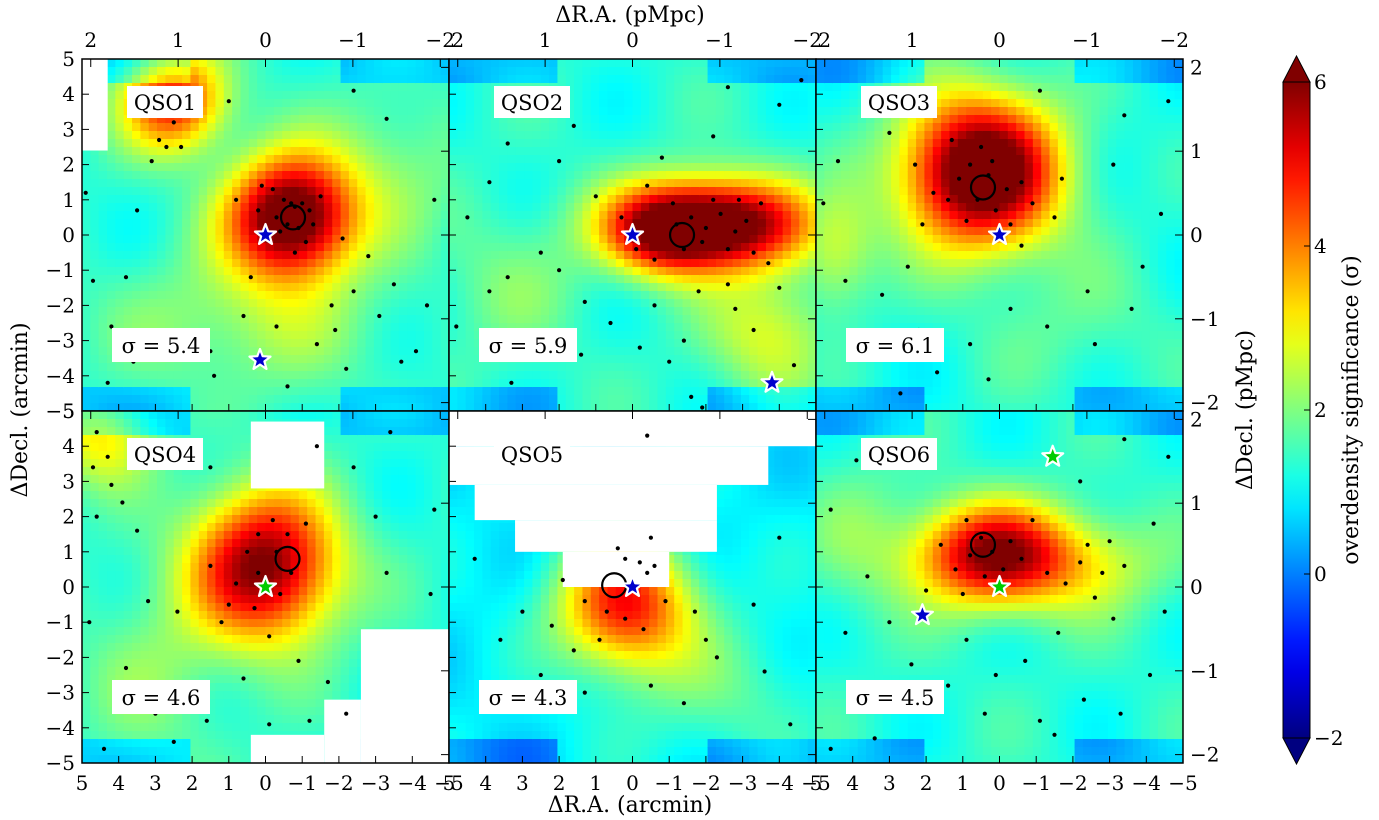 This screenshot has width=1379, height=820. I want to click on panel-qso3: QSO3 σ = 6.1, so click(999, 235).